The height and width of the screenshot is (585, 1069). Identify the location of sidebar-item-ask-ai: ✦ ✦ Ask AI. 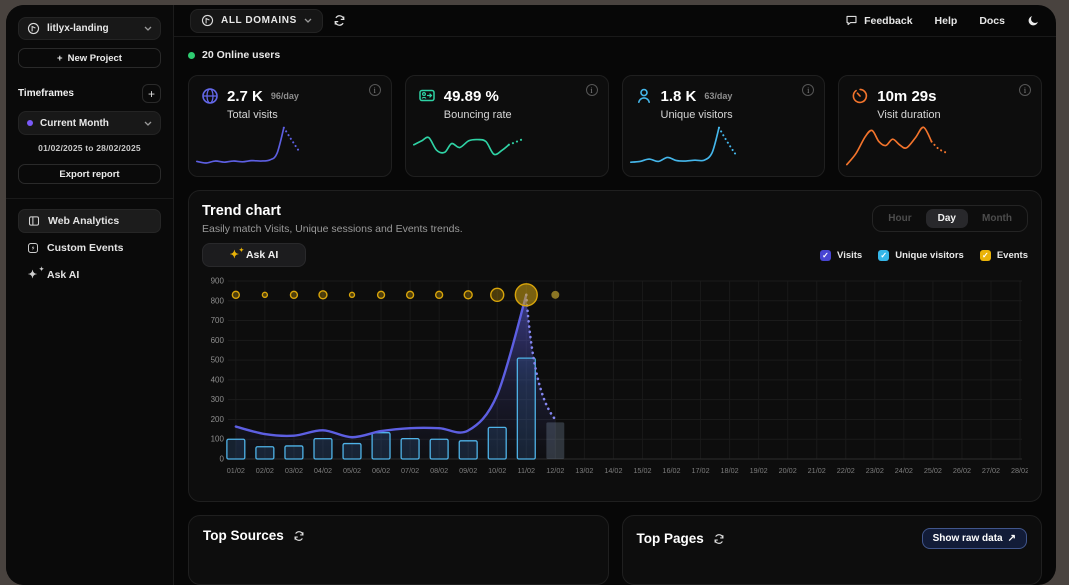
(89, 275).